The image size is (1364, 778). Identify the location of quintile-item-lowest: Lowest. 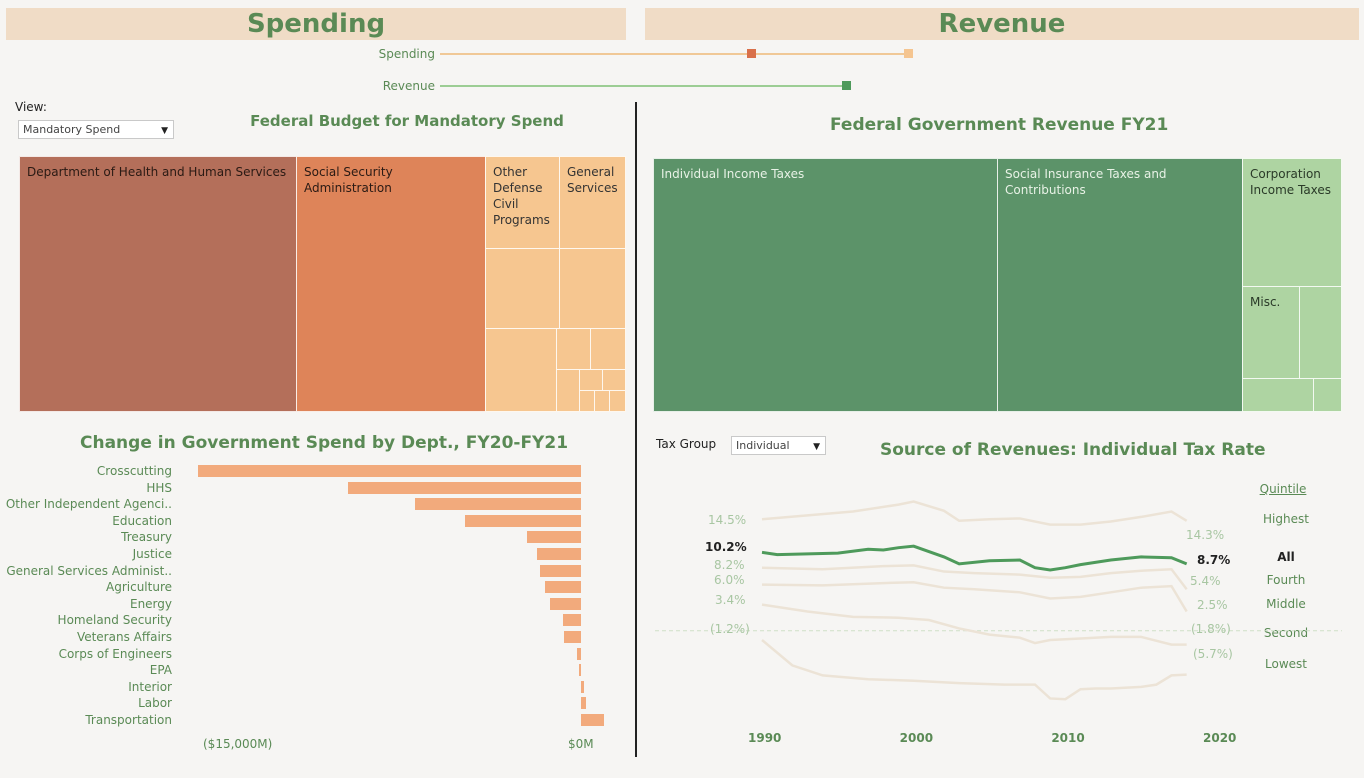
(1286, 664).